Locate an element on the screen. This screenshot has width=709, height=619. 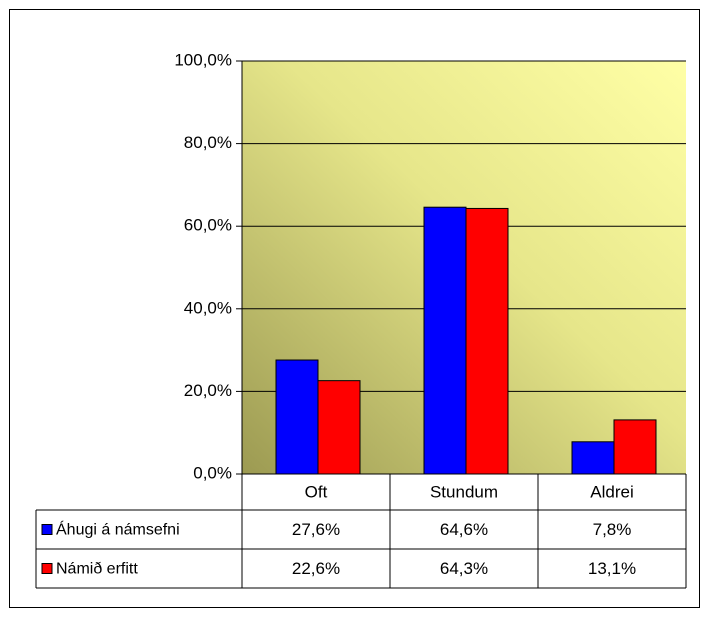
category-label: Aldrei is located at coordinates (611, 491).